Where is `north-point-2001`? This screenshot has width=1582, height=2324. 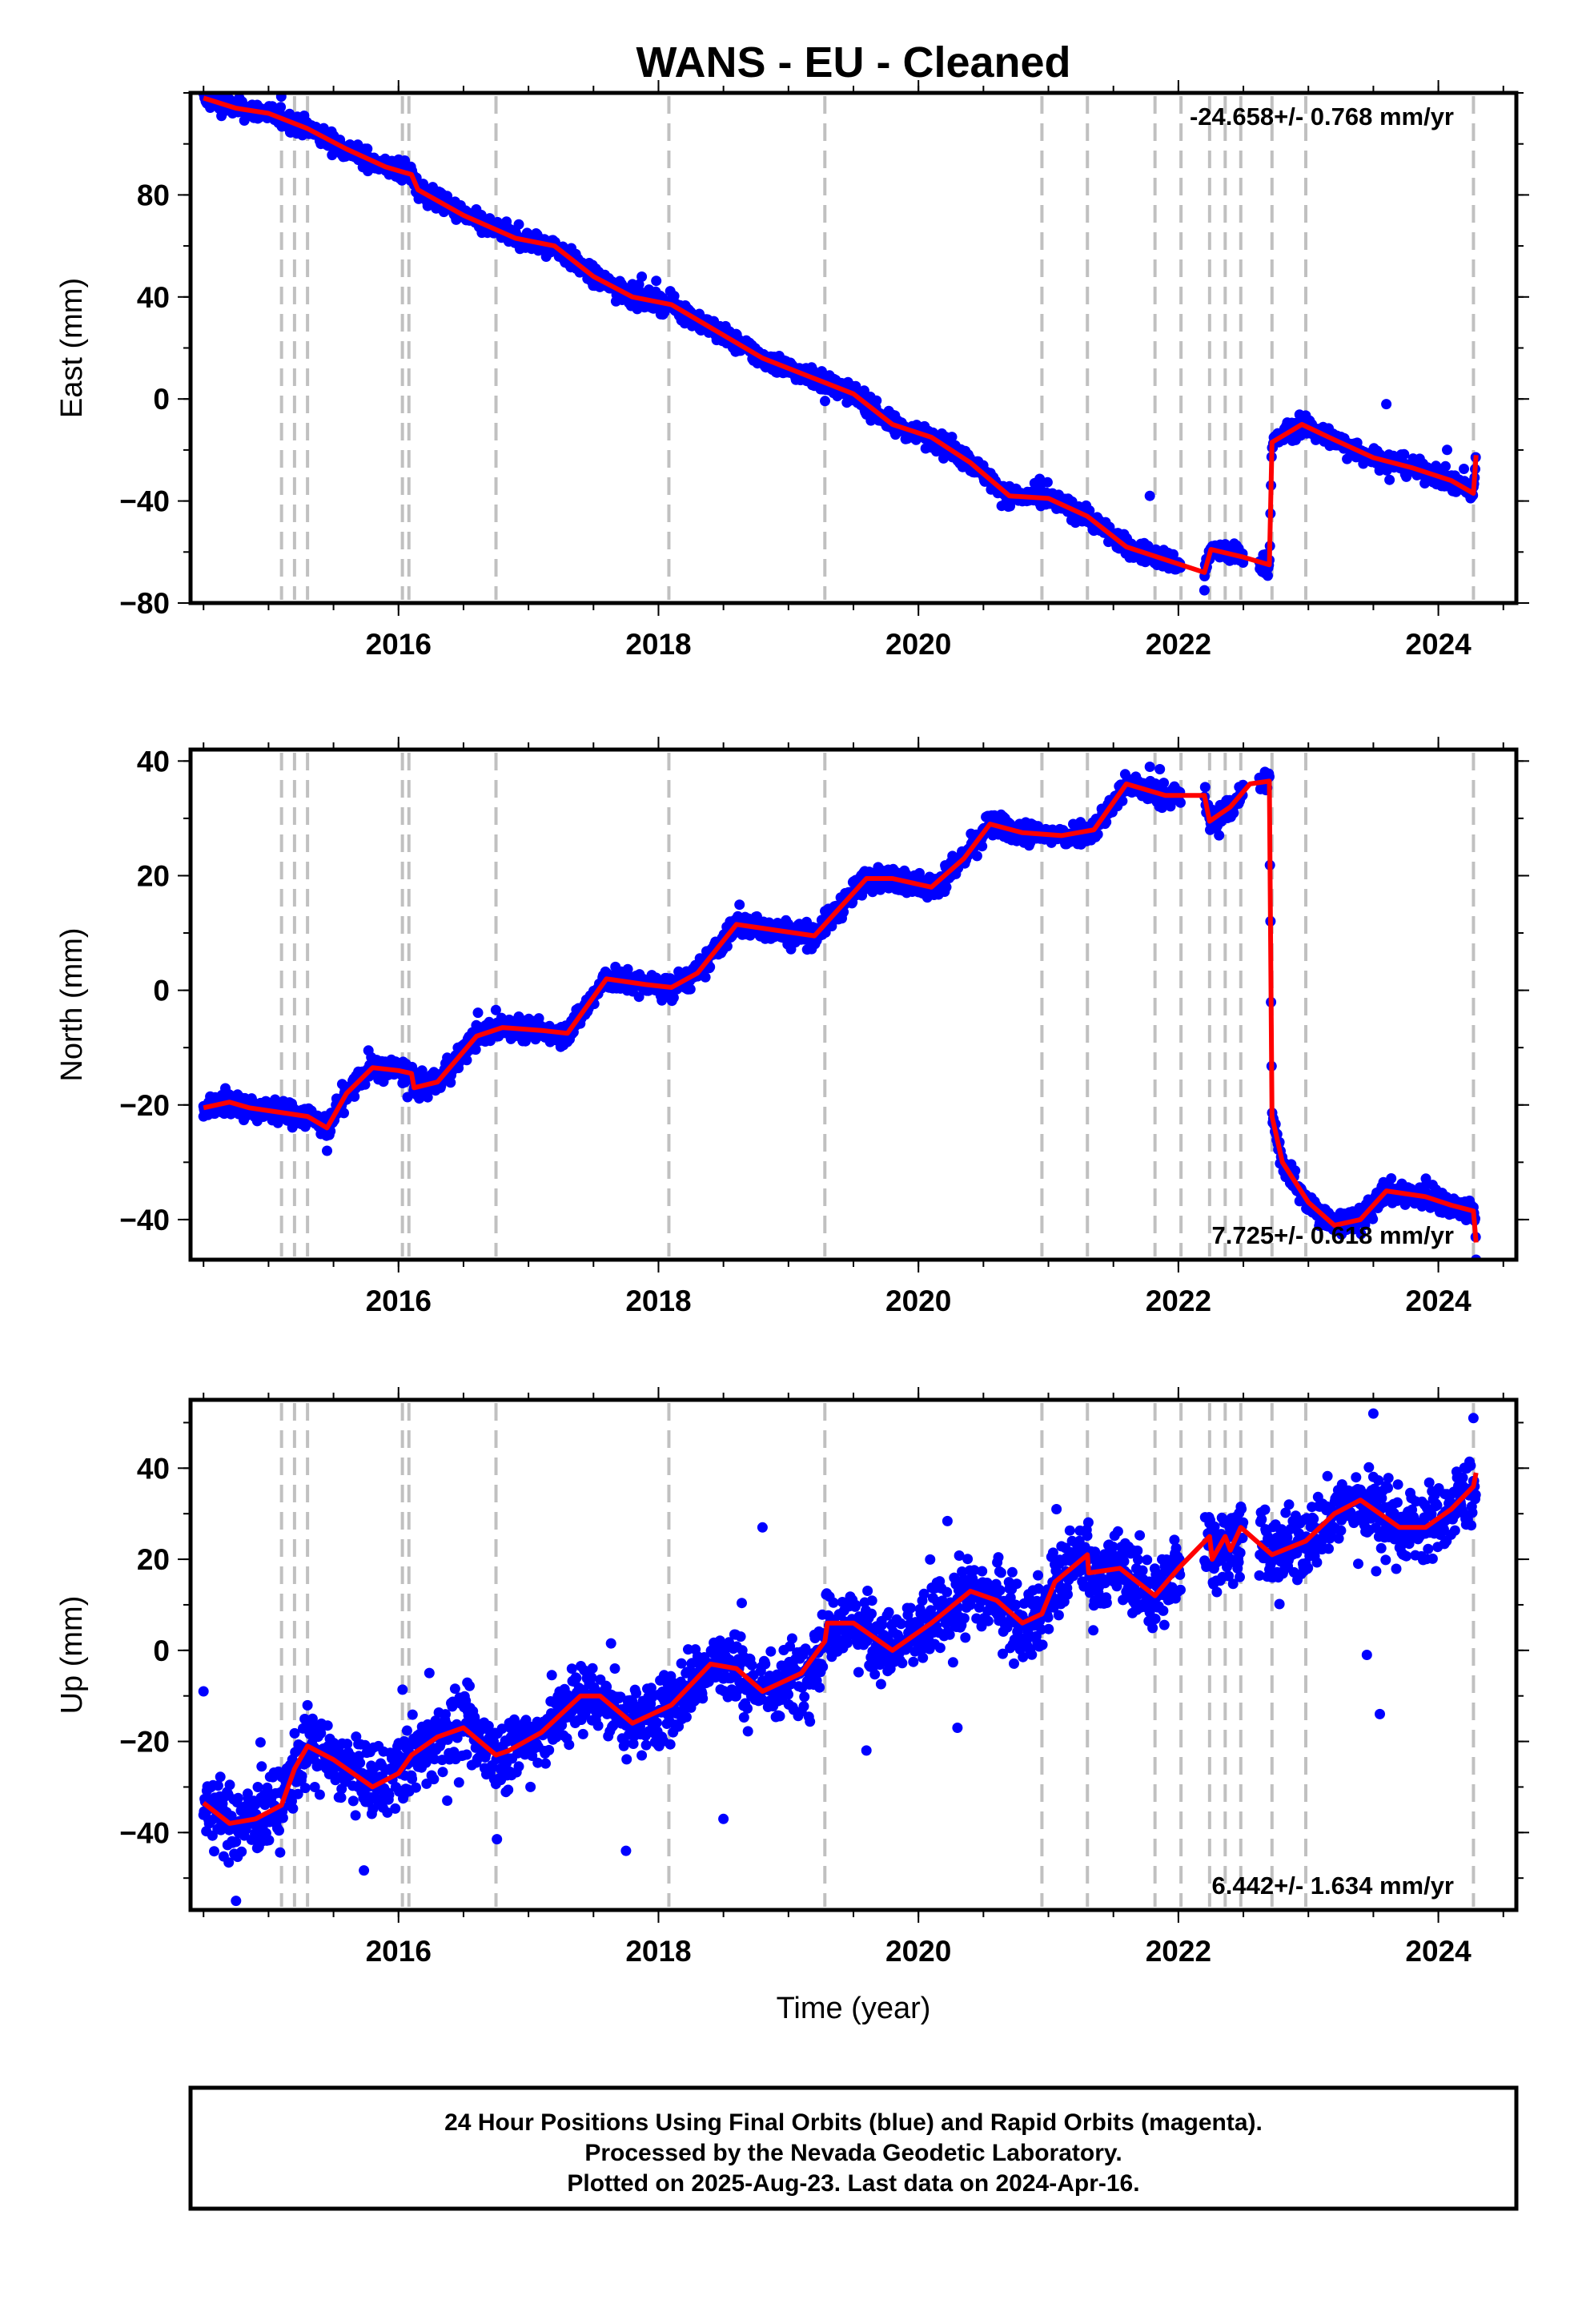
north-point-2001 is located at coordinates (1361, 1234).